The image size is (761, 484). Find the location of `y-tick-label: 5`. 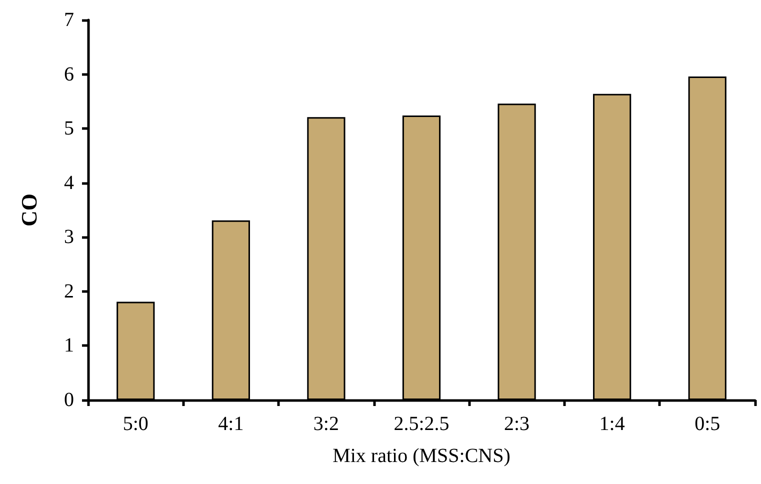

y-tick-label: 5 is located at coordinates (69, 129).